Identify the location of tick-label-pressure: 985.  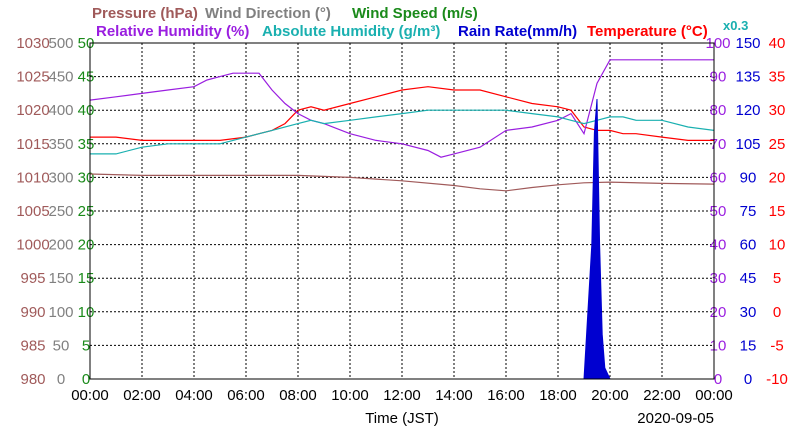
(32, 345).